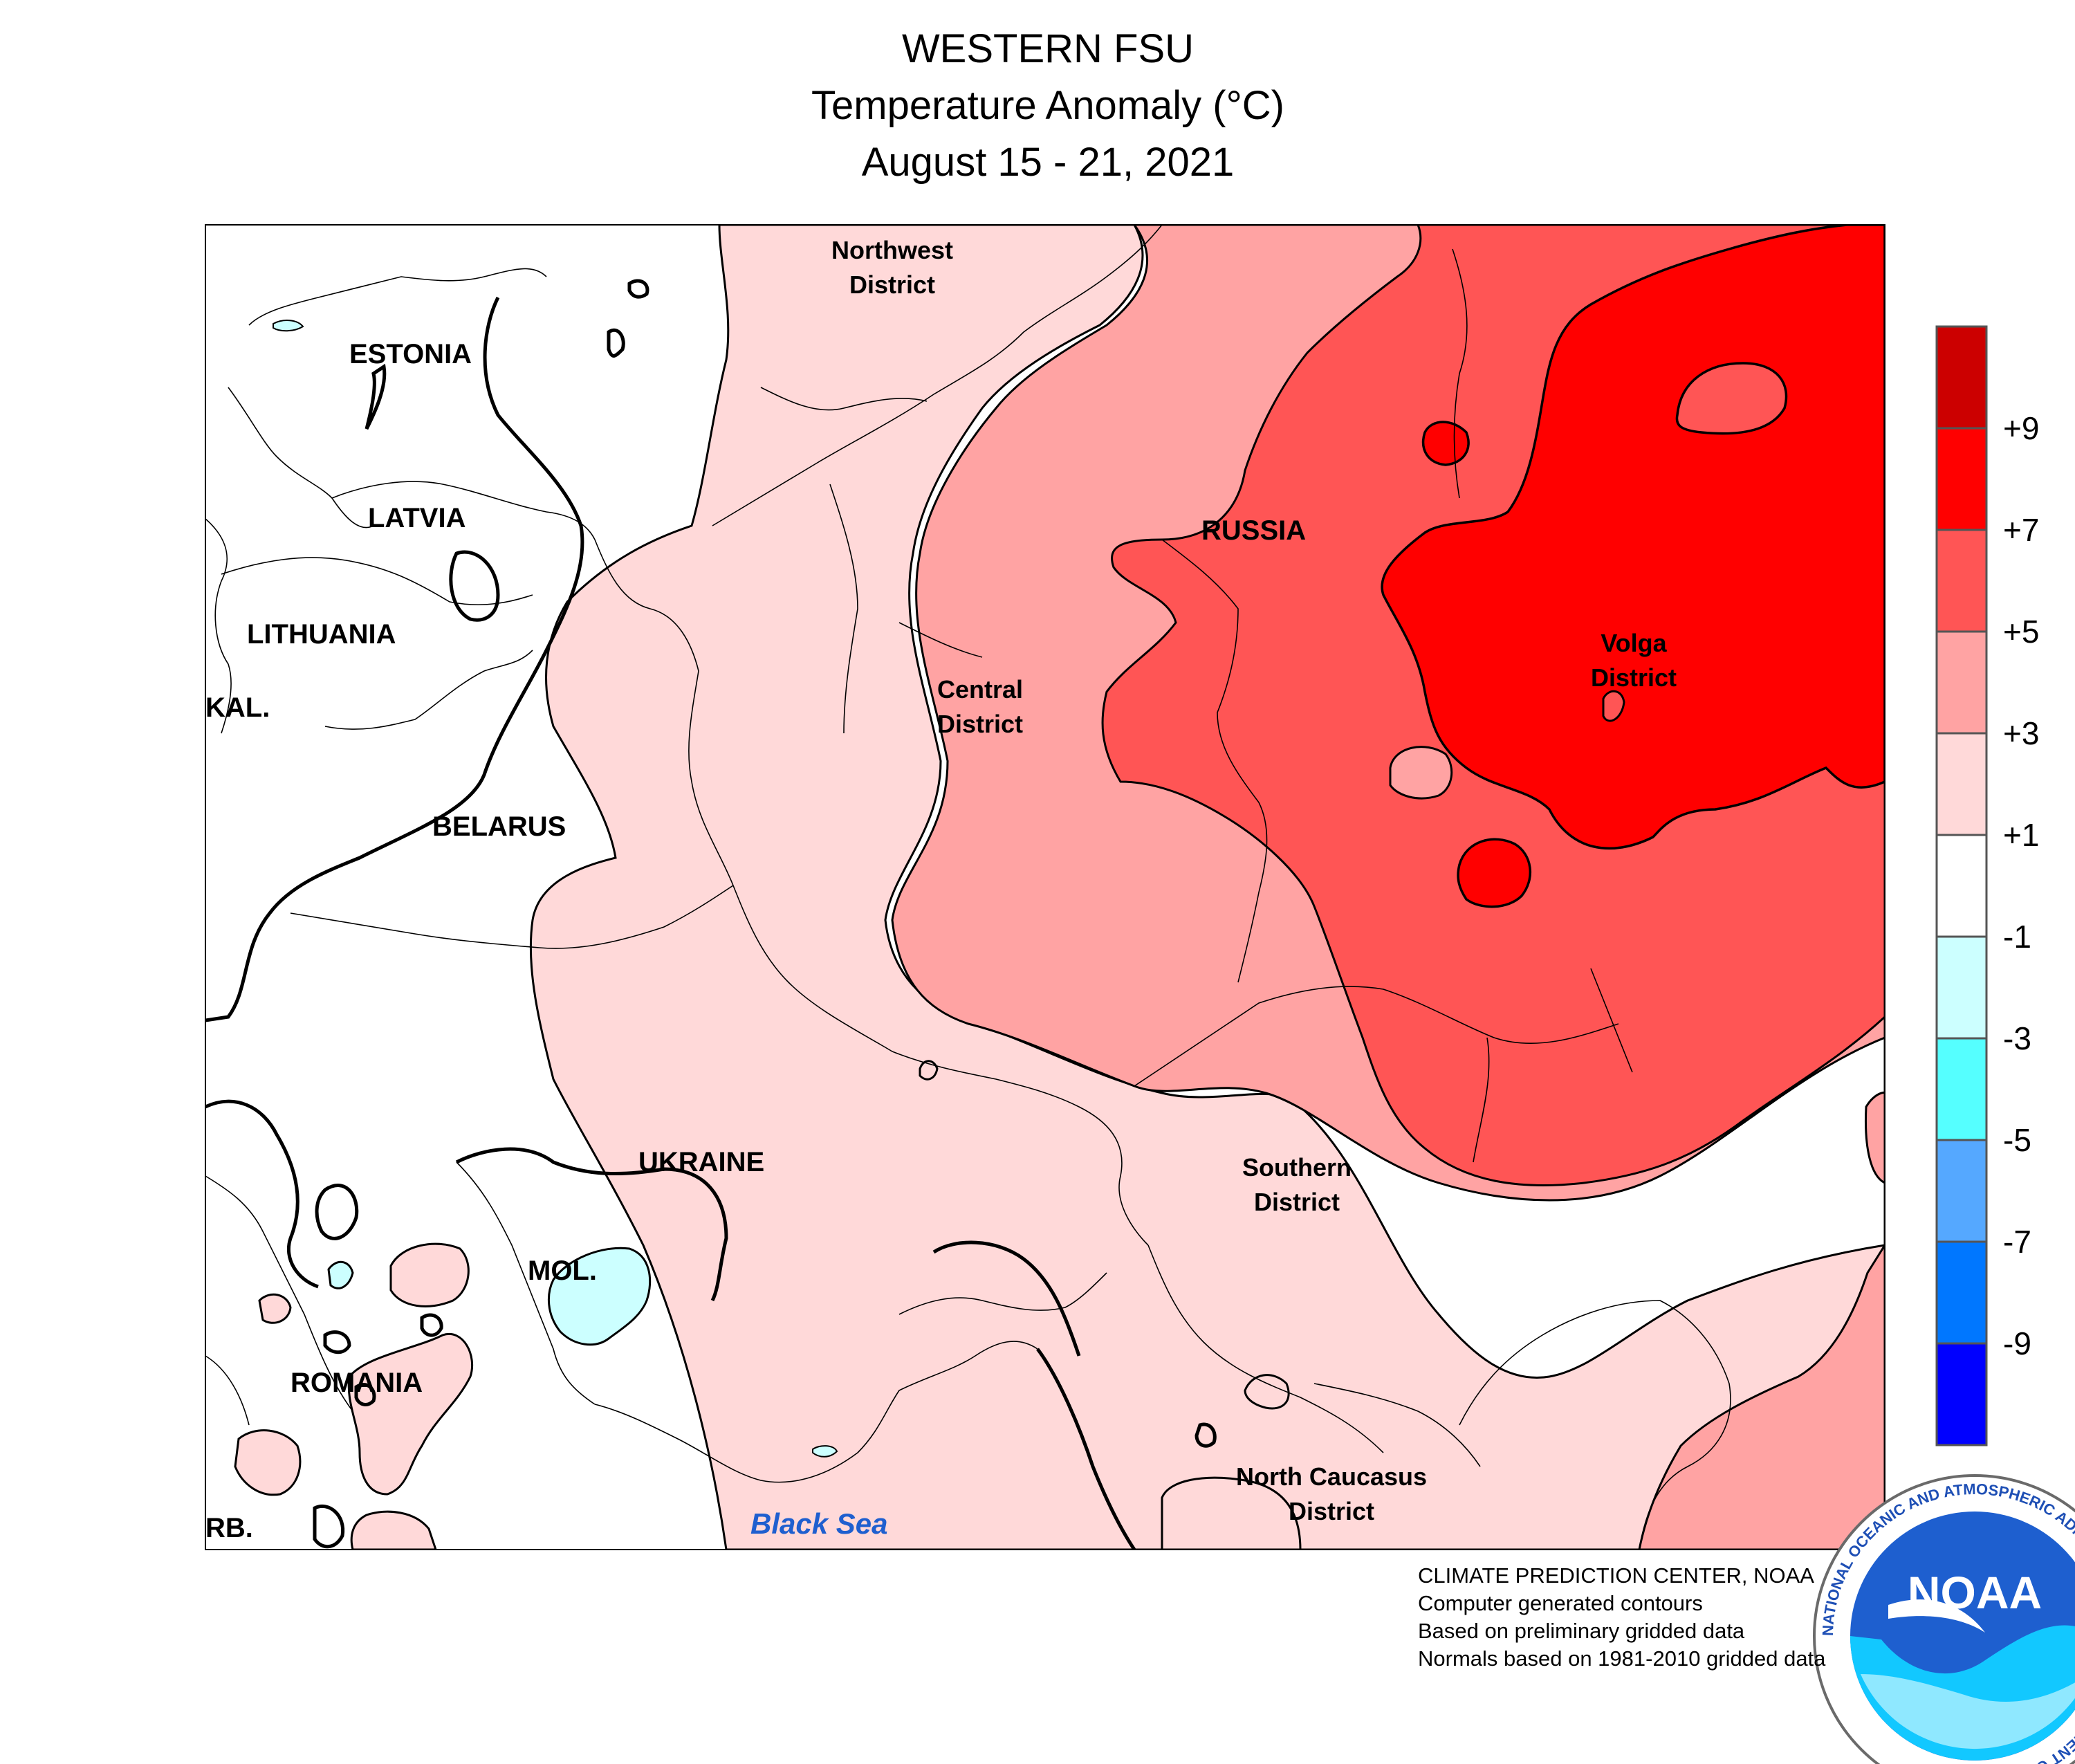 The image size is (2075, 1764). Describe the element at coordinates (1595, 1425) in the screenshot. I see `coast-caspian` at that location.